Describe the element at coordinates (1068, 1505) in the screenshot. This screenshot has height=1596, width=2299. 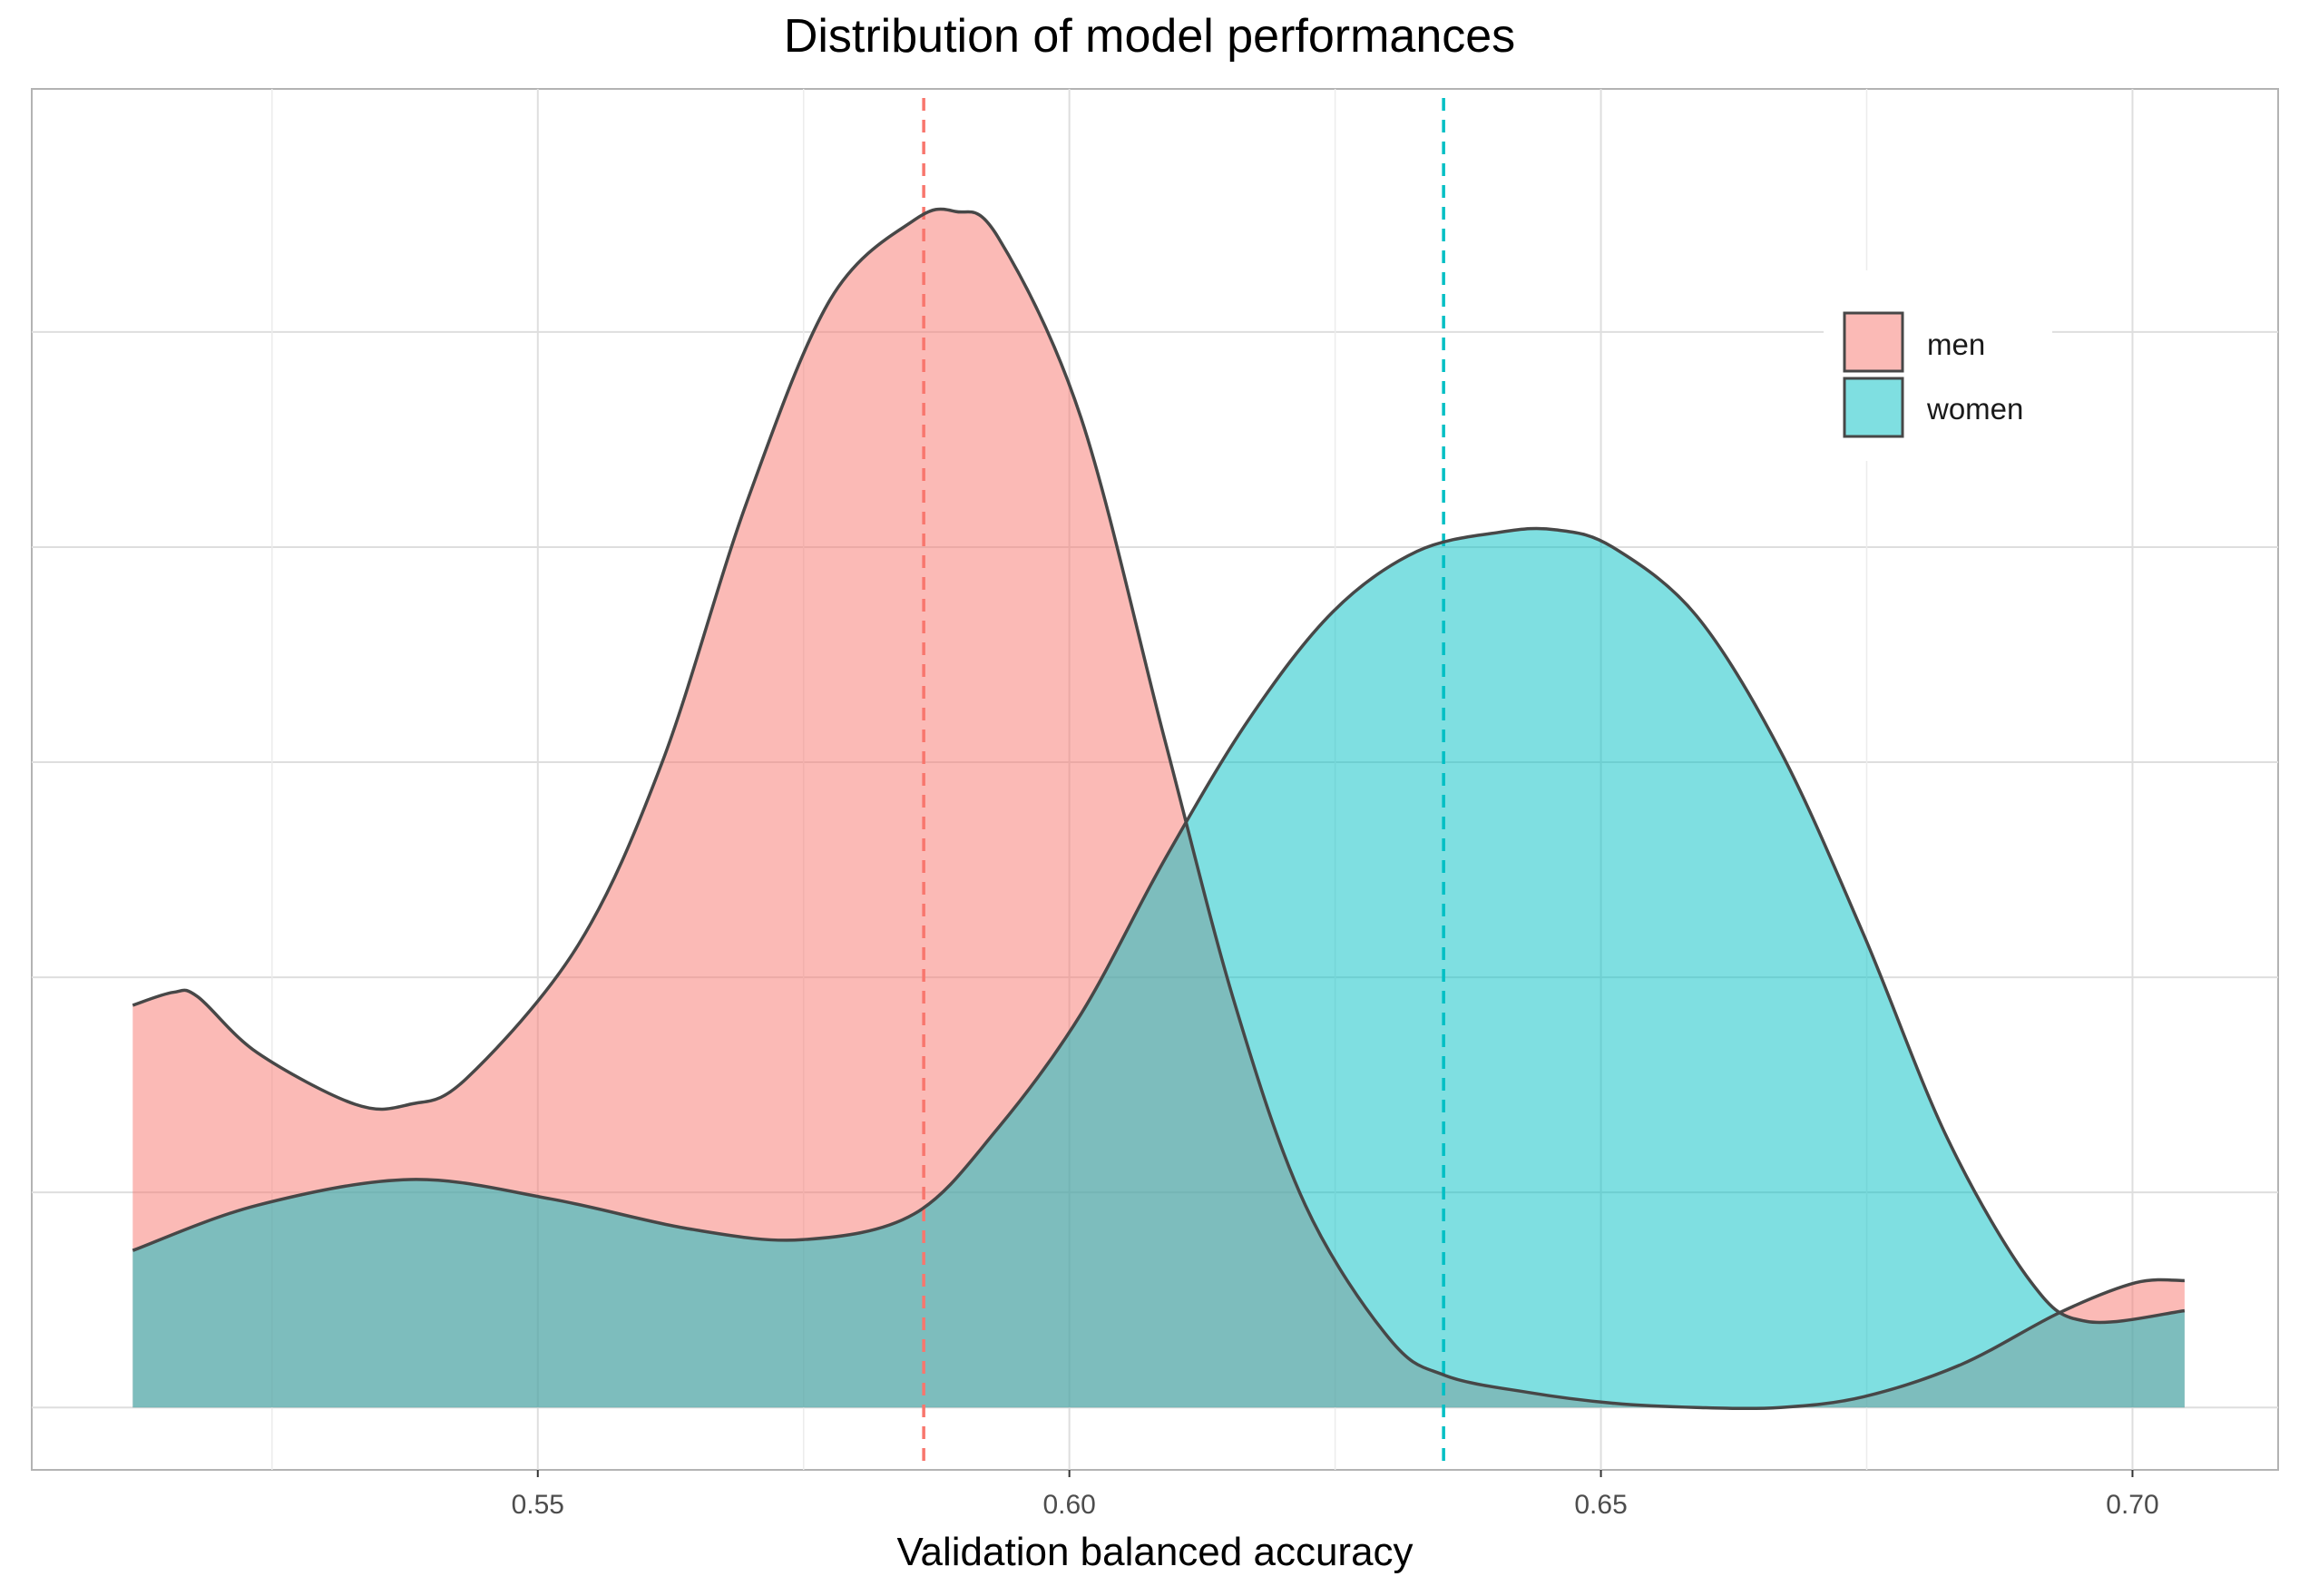
I see `x-tick-label: 0.60` at that location.